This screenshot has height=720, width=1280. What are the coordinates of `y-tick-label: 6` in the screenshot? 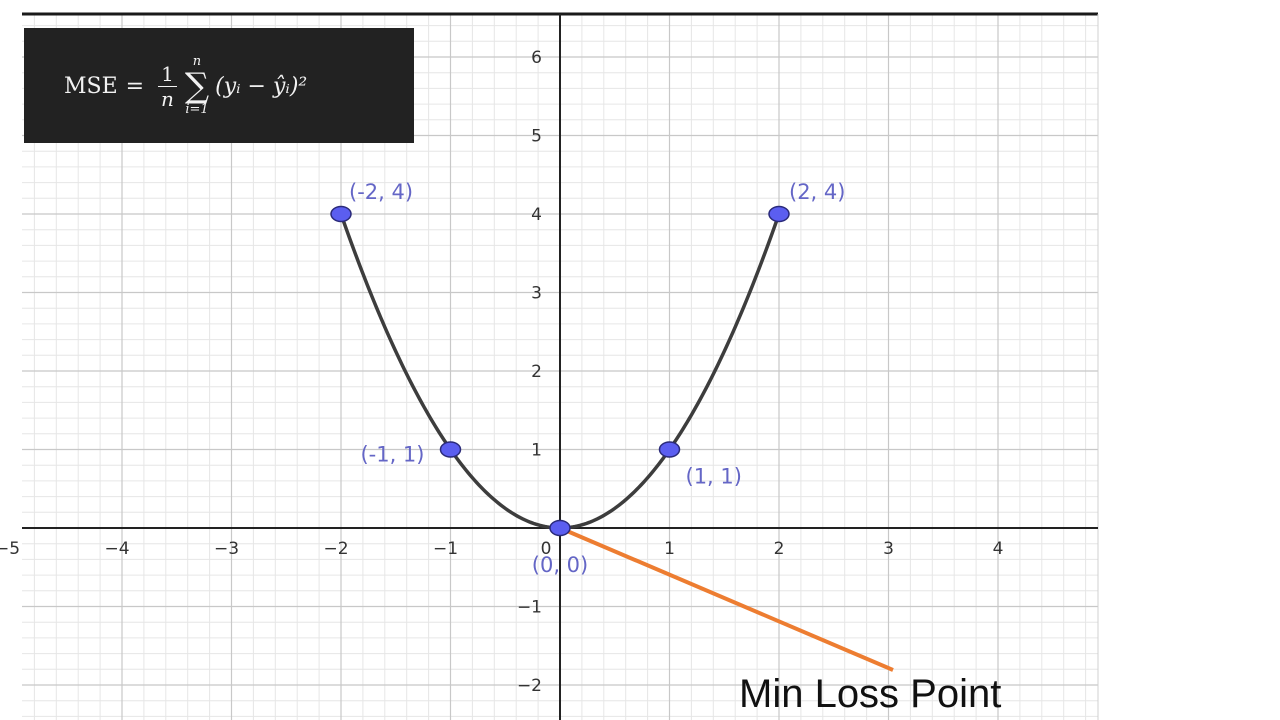 It's located at (536, 58).